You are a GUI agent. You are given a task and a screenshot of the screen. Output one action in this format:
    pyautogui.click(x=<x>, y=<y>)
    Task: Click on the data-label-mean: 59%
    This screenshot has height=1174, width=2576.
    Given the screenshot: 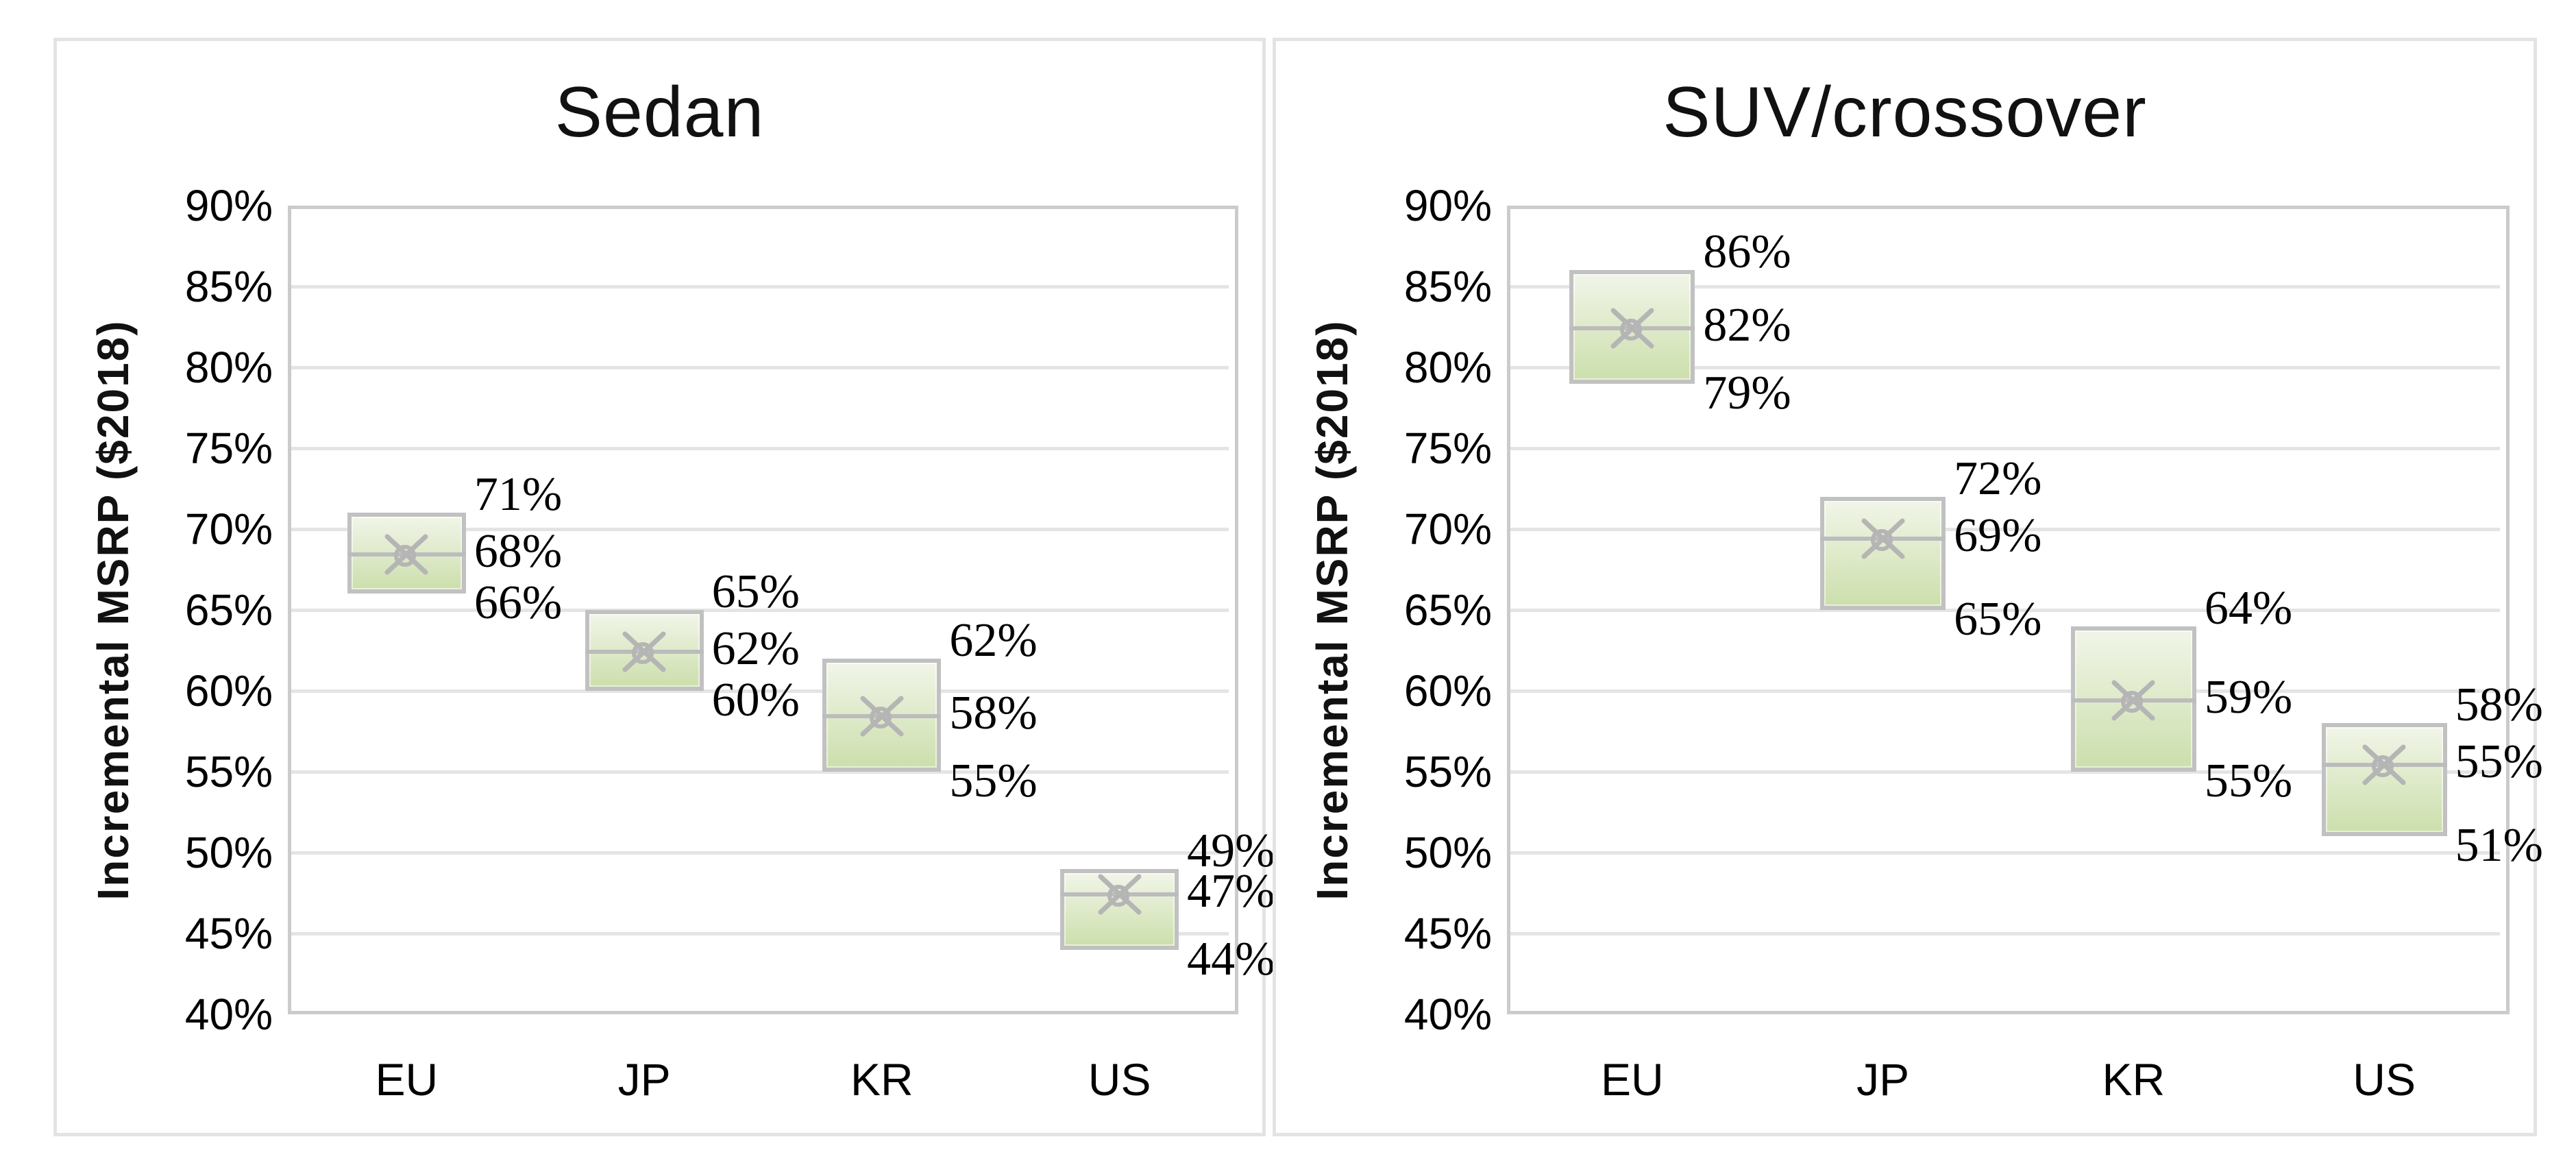 What is the action you would take?
    pyautogui.click(x=2249, y=697)
    